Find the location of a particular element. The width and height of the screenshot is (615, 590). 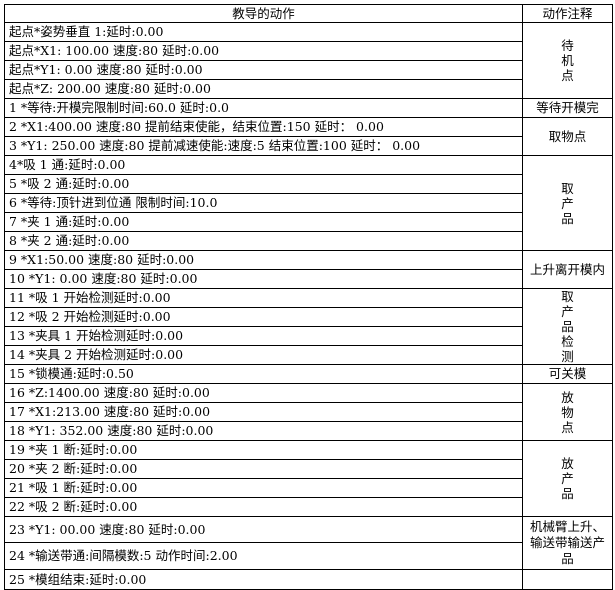

table-row: 11 *吸 1 开始检测延时:0.00 取产品检测 is located at coordinates (308, 326).